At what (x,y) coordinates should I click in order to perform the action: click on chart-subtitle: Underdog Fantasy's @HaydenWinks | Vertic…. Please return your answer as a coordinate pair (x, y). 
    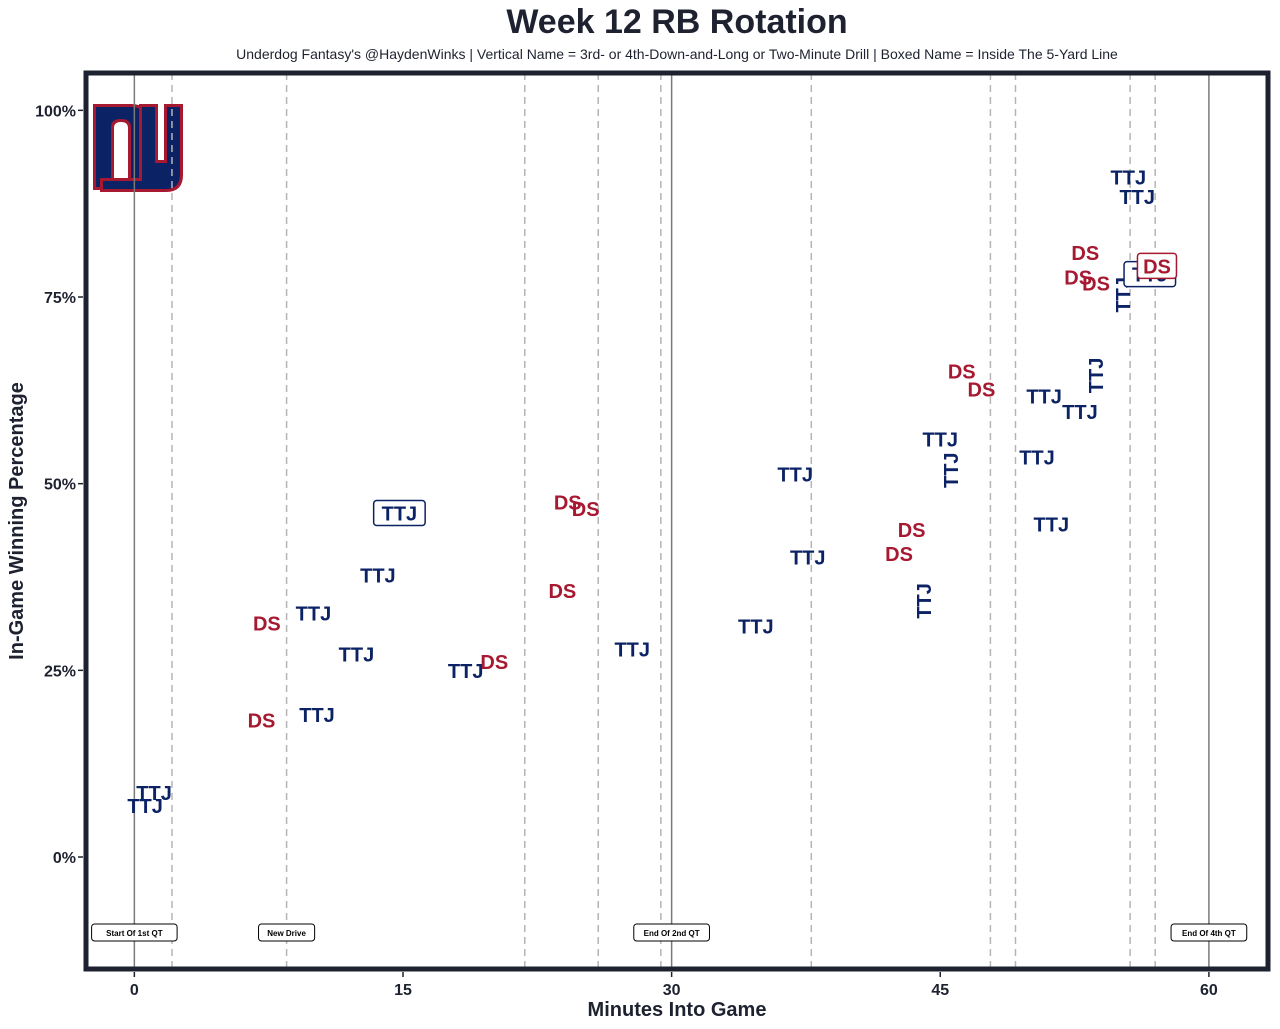
    Looking at the image, I should click on (677, 54).